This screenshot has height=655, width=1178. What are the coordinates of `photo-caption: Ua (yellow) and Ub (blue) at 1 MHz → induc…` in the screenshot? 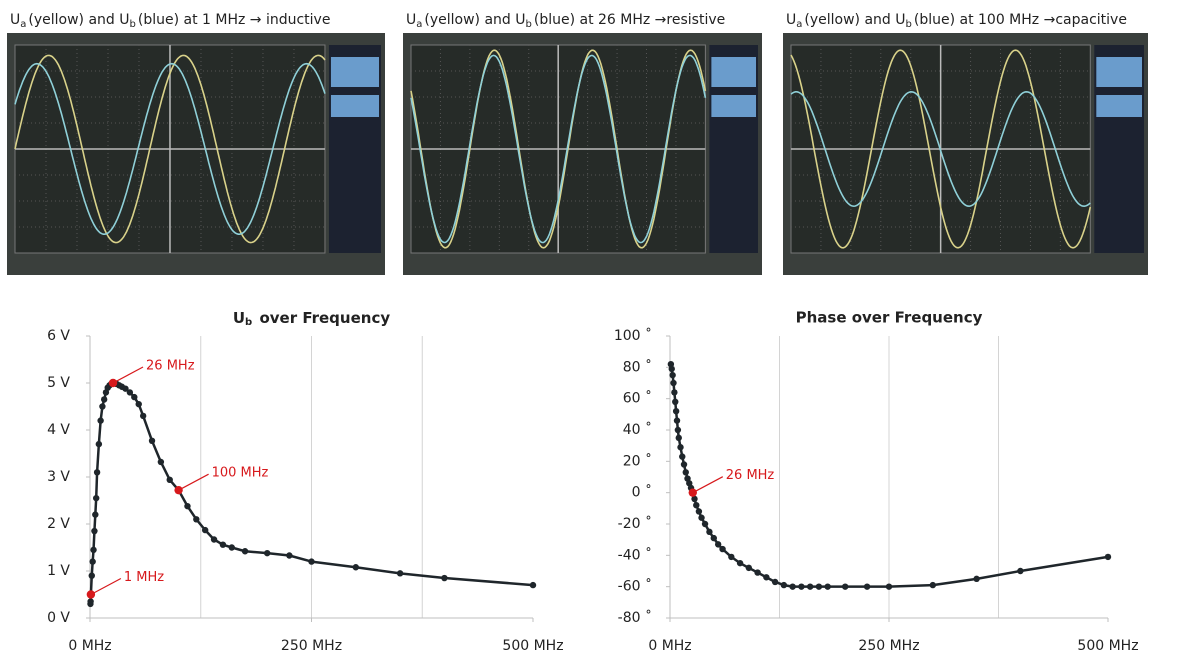 It's located at (170, 21).